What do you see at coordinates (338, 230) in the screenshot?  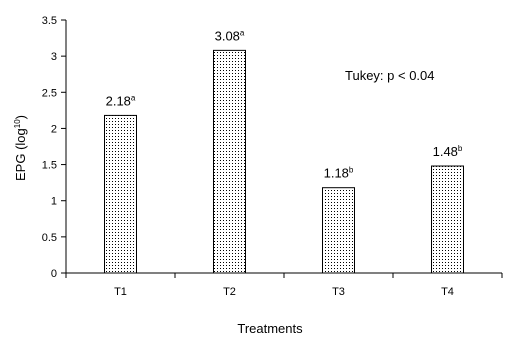 I see `bar-t3` at bounding box center [338, 230].